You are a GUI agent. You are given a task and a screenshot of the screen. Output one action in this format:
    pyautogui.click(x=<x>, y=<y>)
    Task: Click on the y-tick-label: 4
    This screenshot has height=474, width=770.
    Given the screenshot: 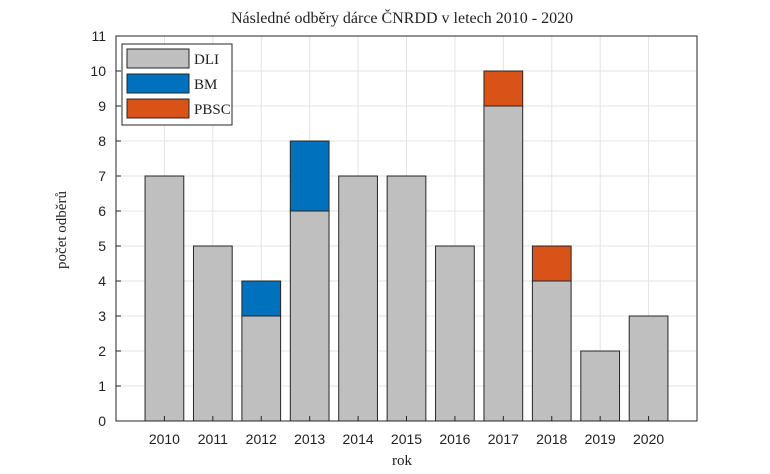 What is the action you would take?
    pyautogui.click(x=102, y=281)
    